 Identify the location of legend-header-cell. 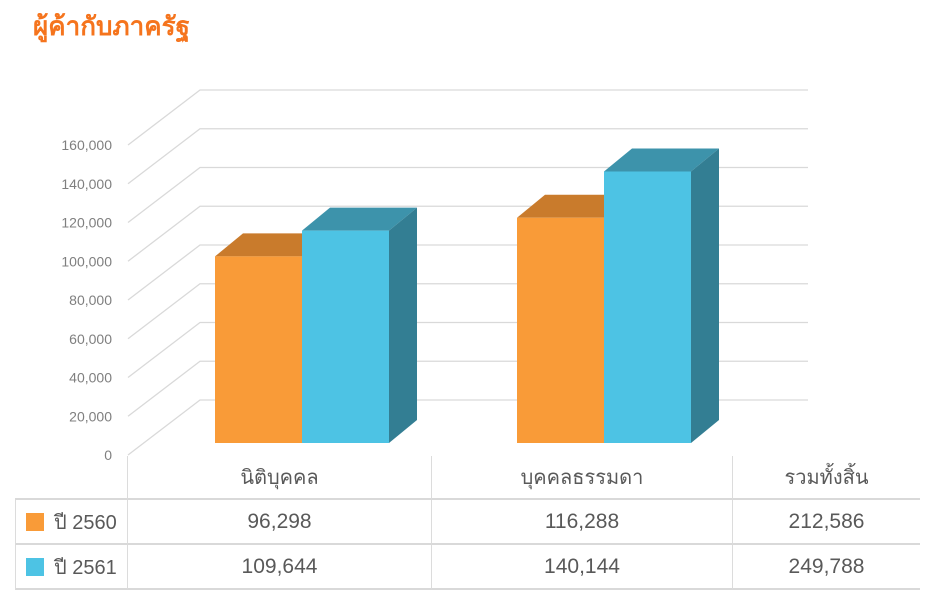
(71, 478).